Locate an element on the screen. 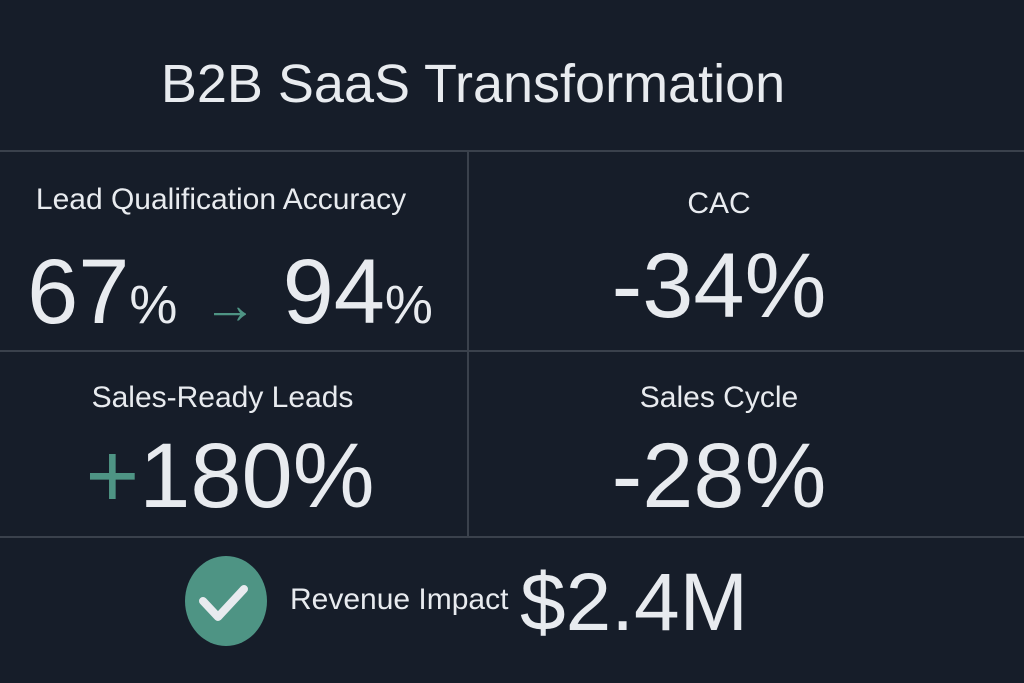  metric-value: -28% is located at coordinates (719, 476).